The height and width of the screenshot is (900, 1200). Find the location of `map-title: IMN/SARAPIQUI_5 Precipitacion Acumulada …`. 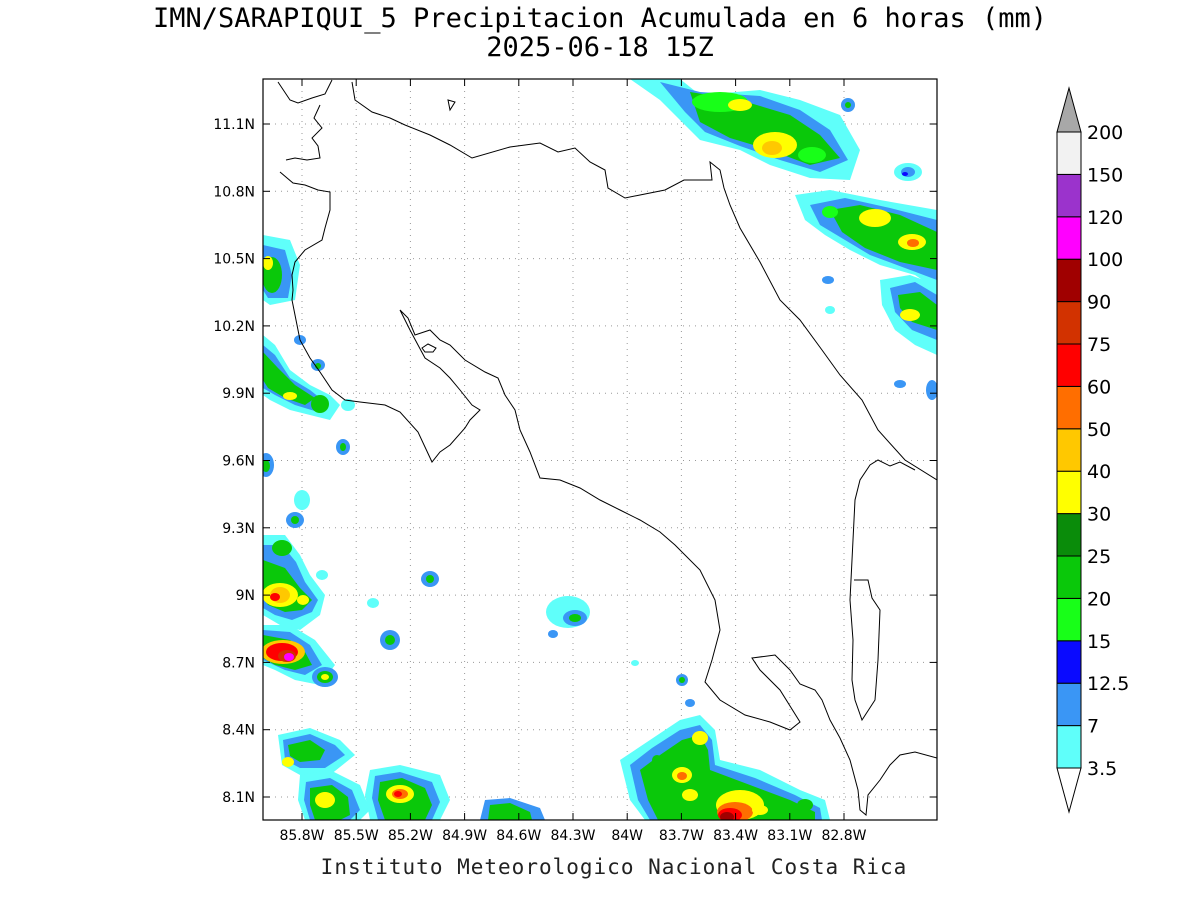

map-title: IMN/SARAPIQUI_5 Precipitacion Acumulada … is located at coordinates (600, 18).